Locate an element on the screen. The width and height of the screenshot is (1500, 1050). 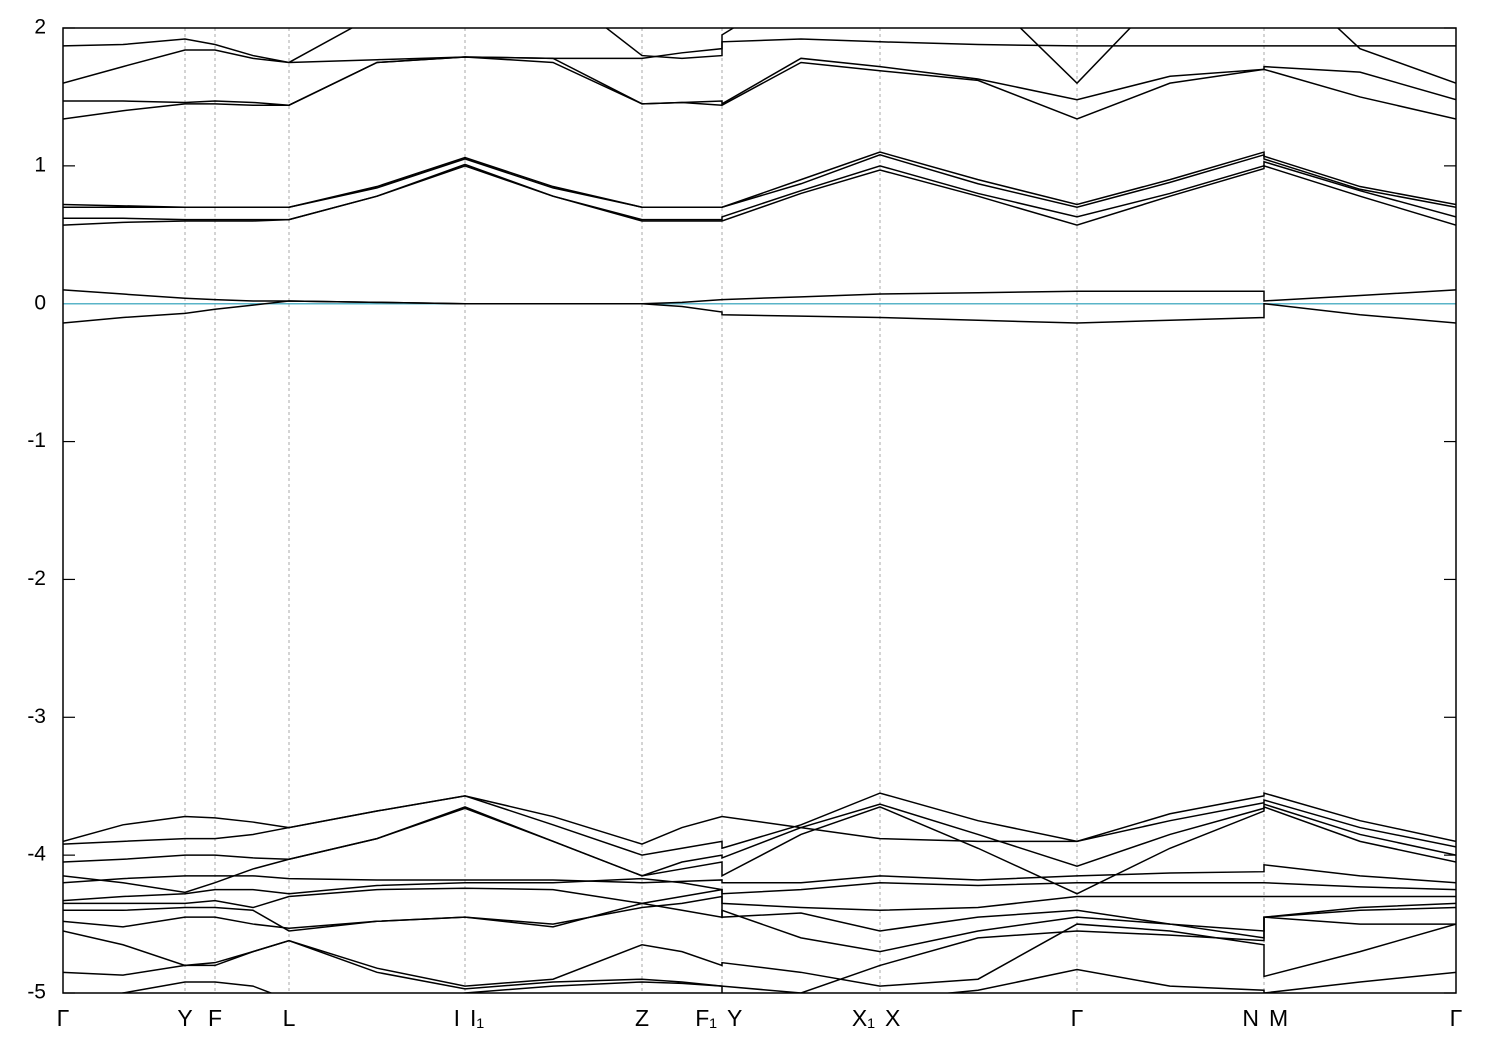
y-tick-label: 0 is located at coordinates (40, 302).